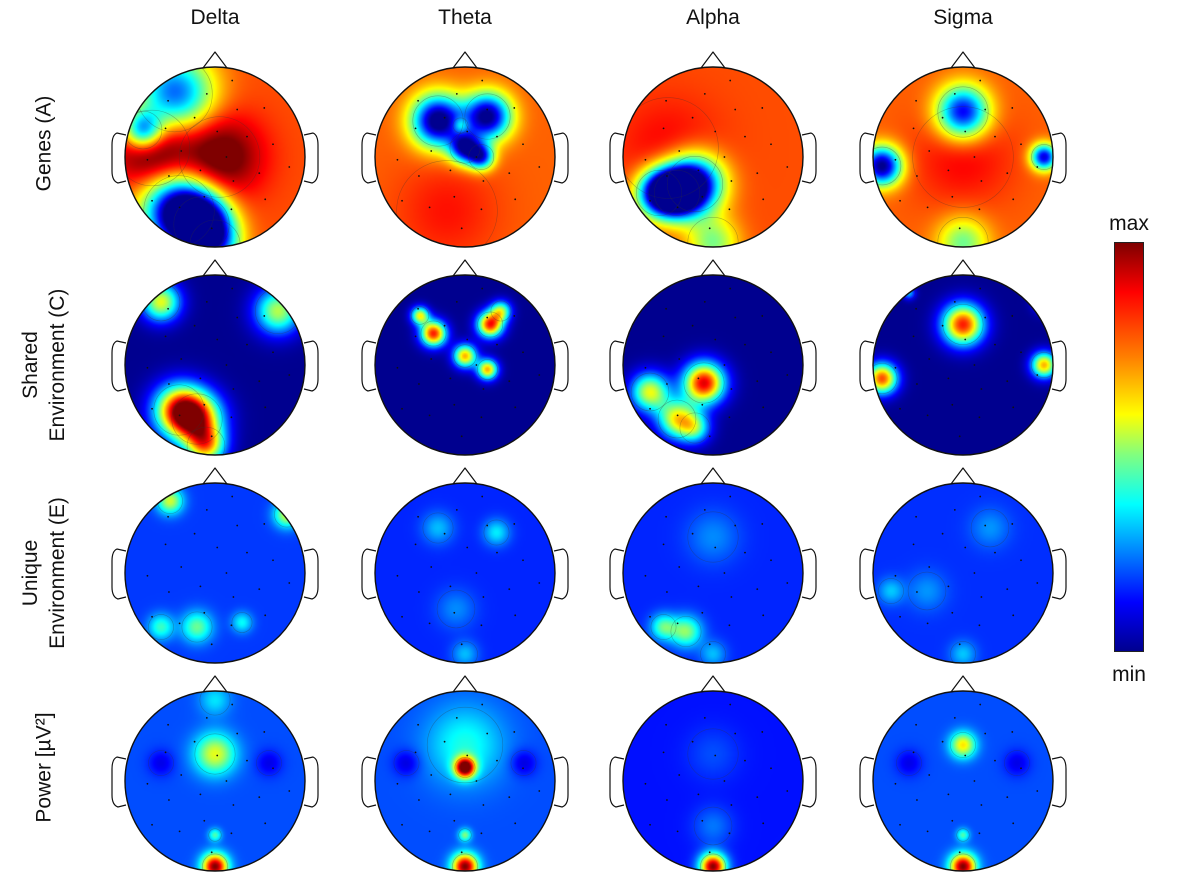 This screenshot has width=1200, height=896. I want to click on colorbar-max-label: max, so click(1129, 223).